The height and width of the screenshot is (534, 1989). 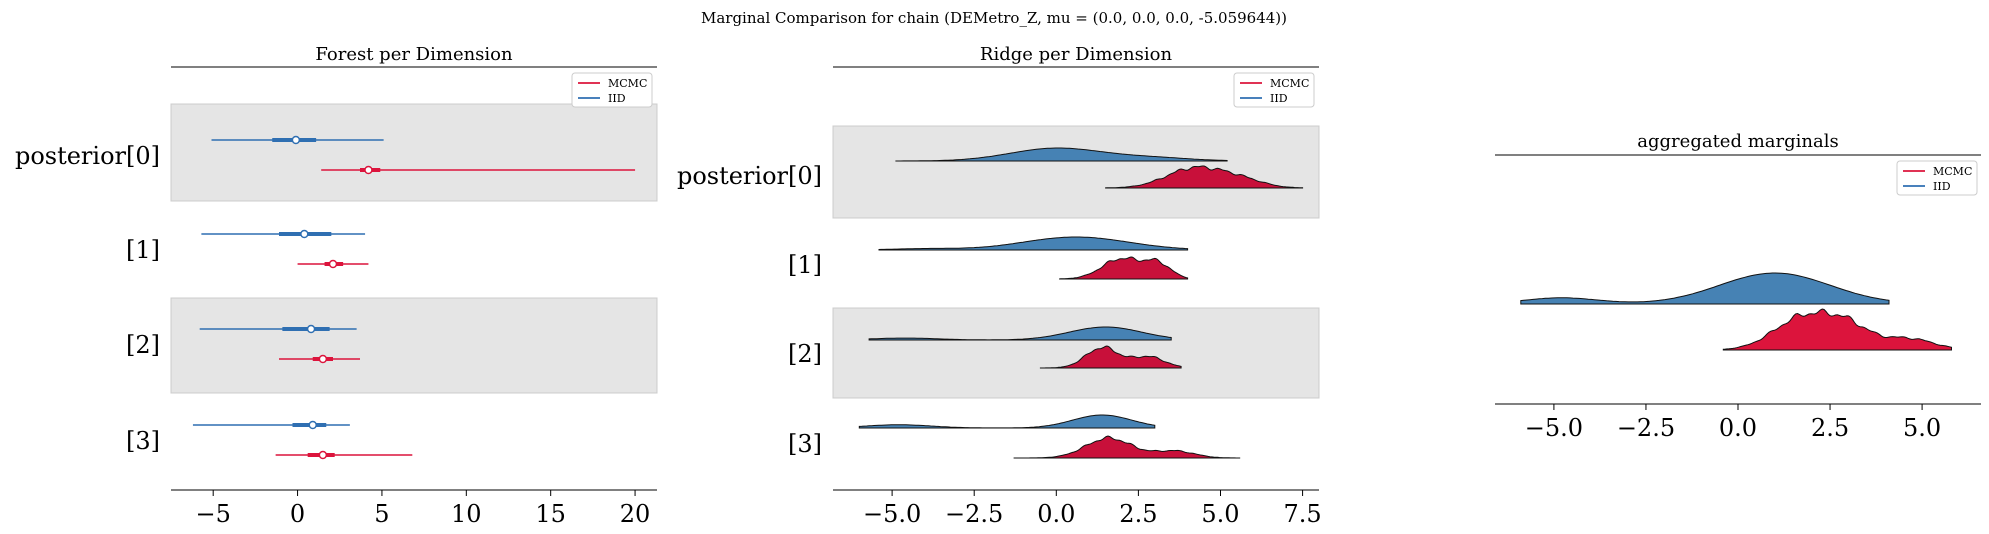 I want to click on ridge-legend-mcmc-label: MCMC, so click(x=1289, y=83).